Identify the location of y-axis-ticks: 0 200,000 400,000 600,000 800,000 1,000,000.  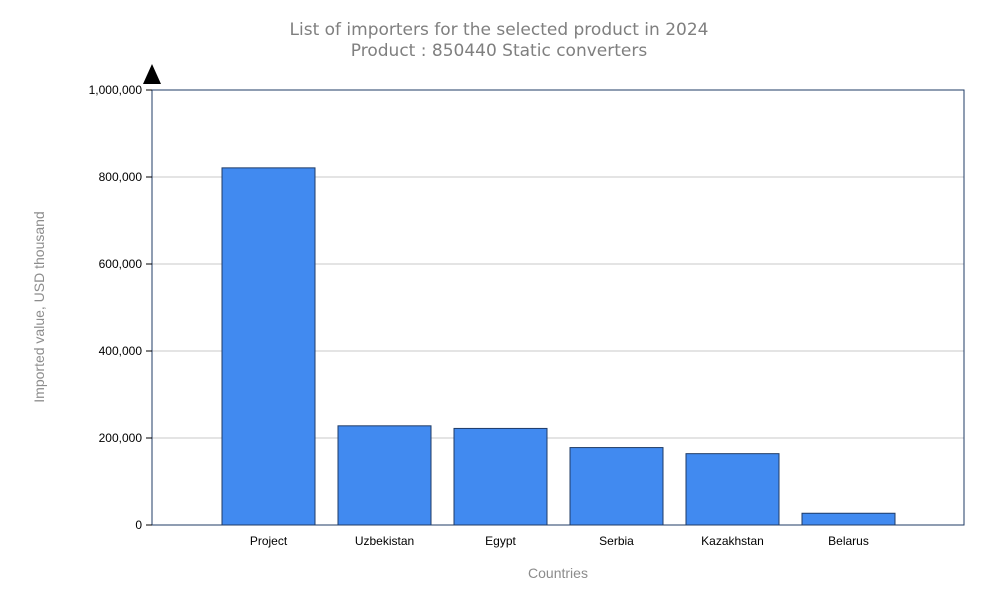
(120, 307).